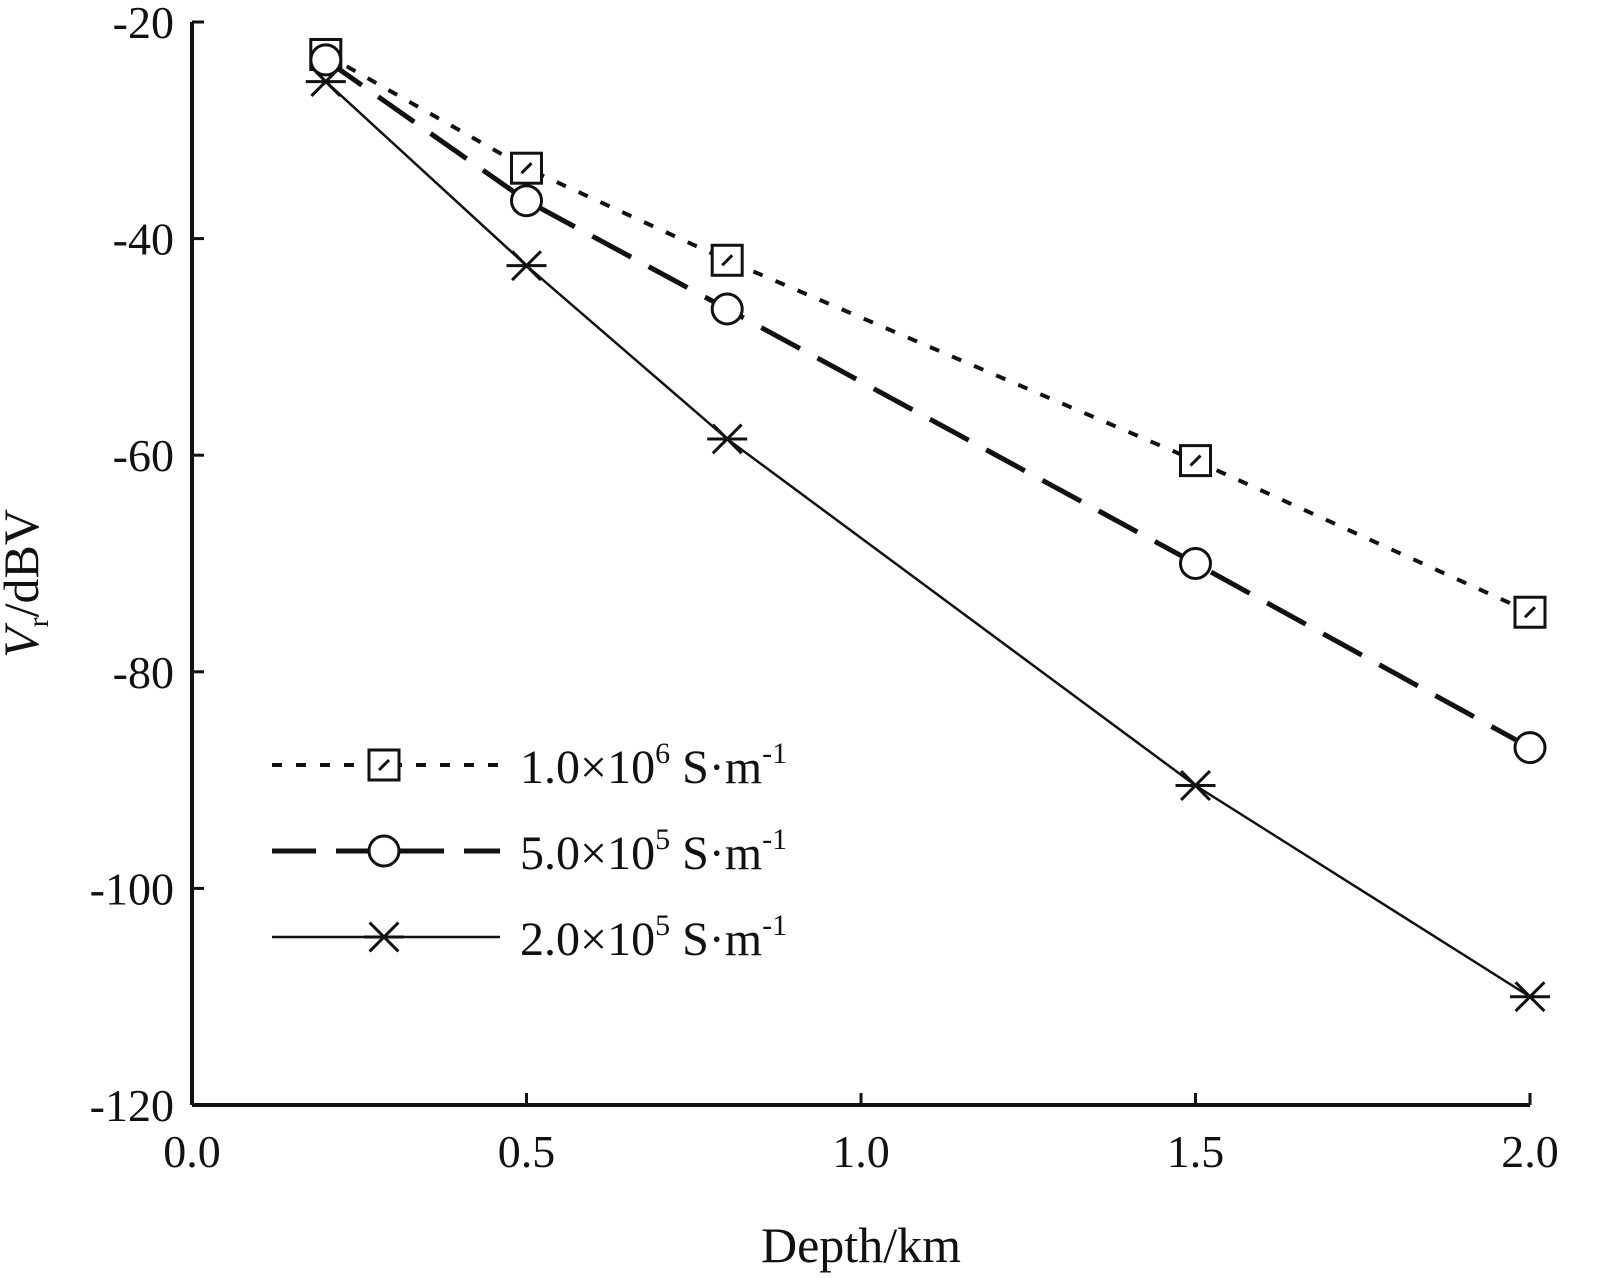  What do you see at coordinates (192, 1151) in the screenshot?
I see `x-tick-label: 0.0` at bounding box center [192, 1151].